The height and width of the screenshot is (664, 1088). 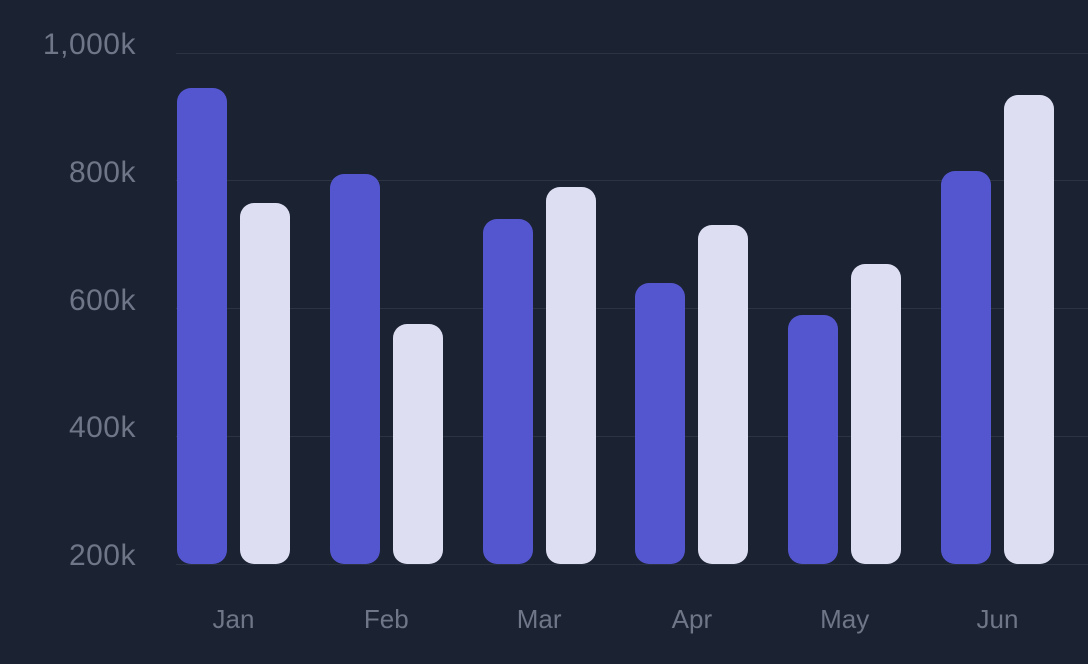 What do you see at coordinates (102, 555) in the screenshot?
I see `y-axis-tick-label: 200k` at bounding box center [102, 555].